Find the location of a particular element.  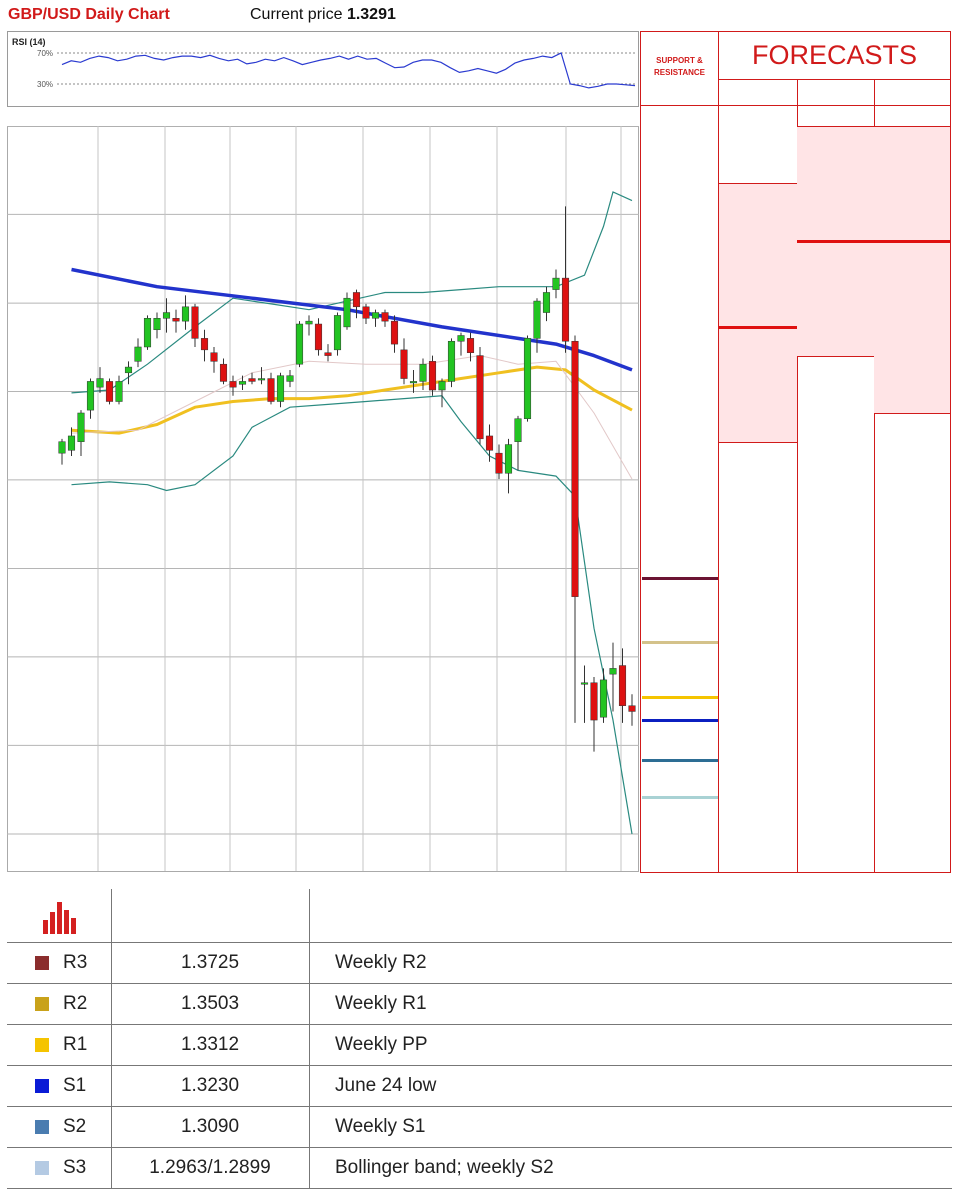

table-row-0: R3 1.3725 Weekly R2 is located at coordinates (479, 963).